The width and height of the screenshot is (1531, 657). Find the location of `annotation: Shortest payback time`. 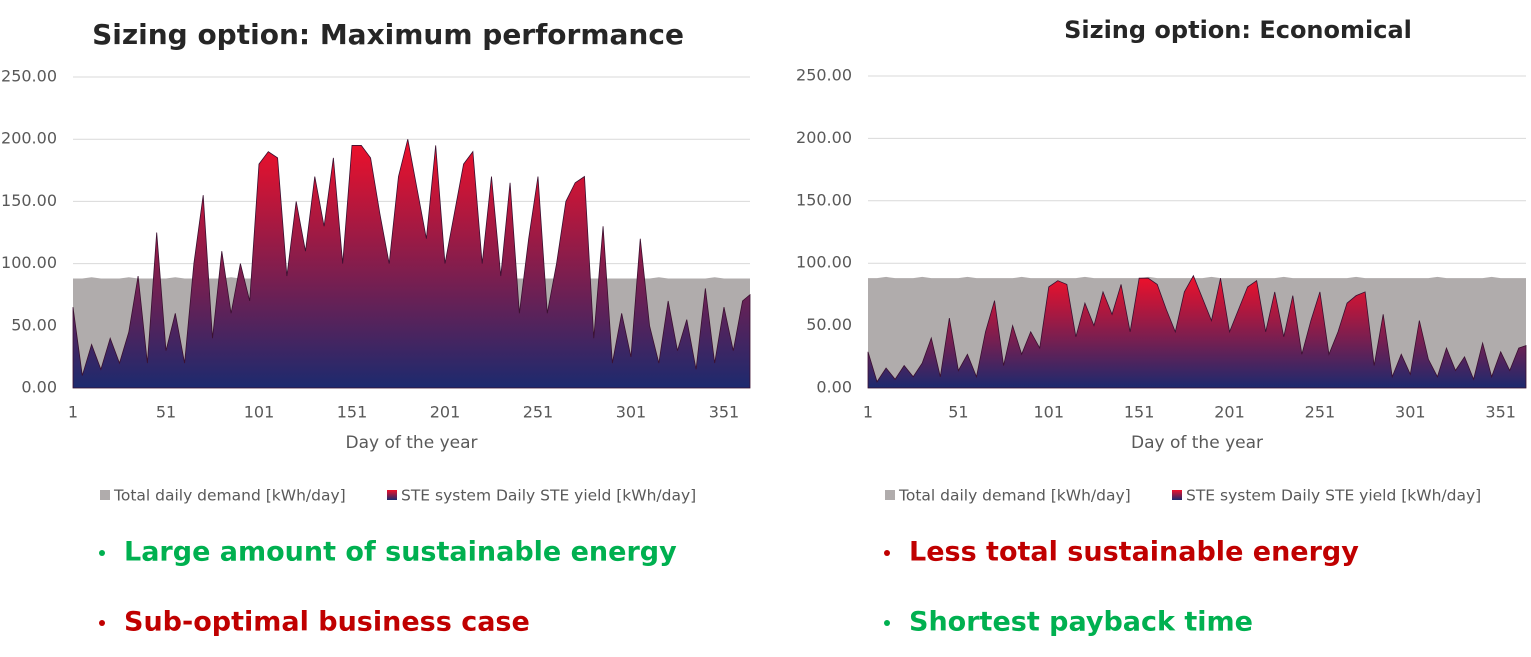

annotation: Shortest payback time is located at coordinates (1081, 622).